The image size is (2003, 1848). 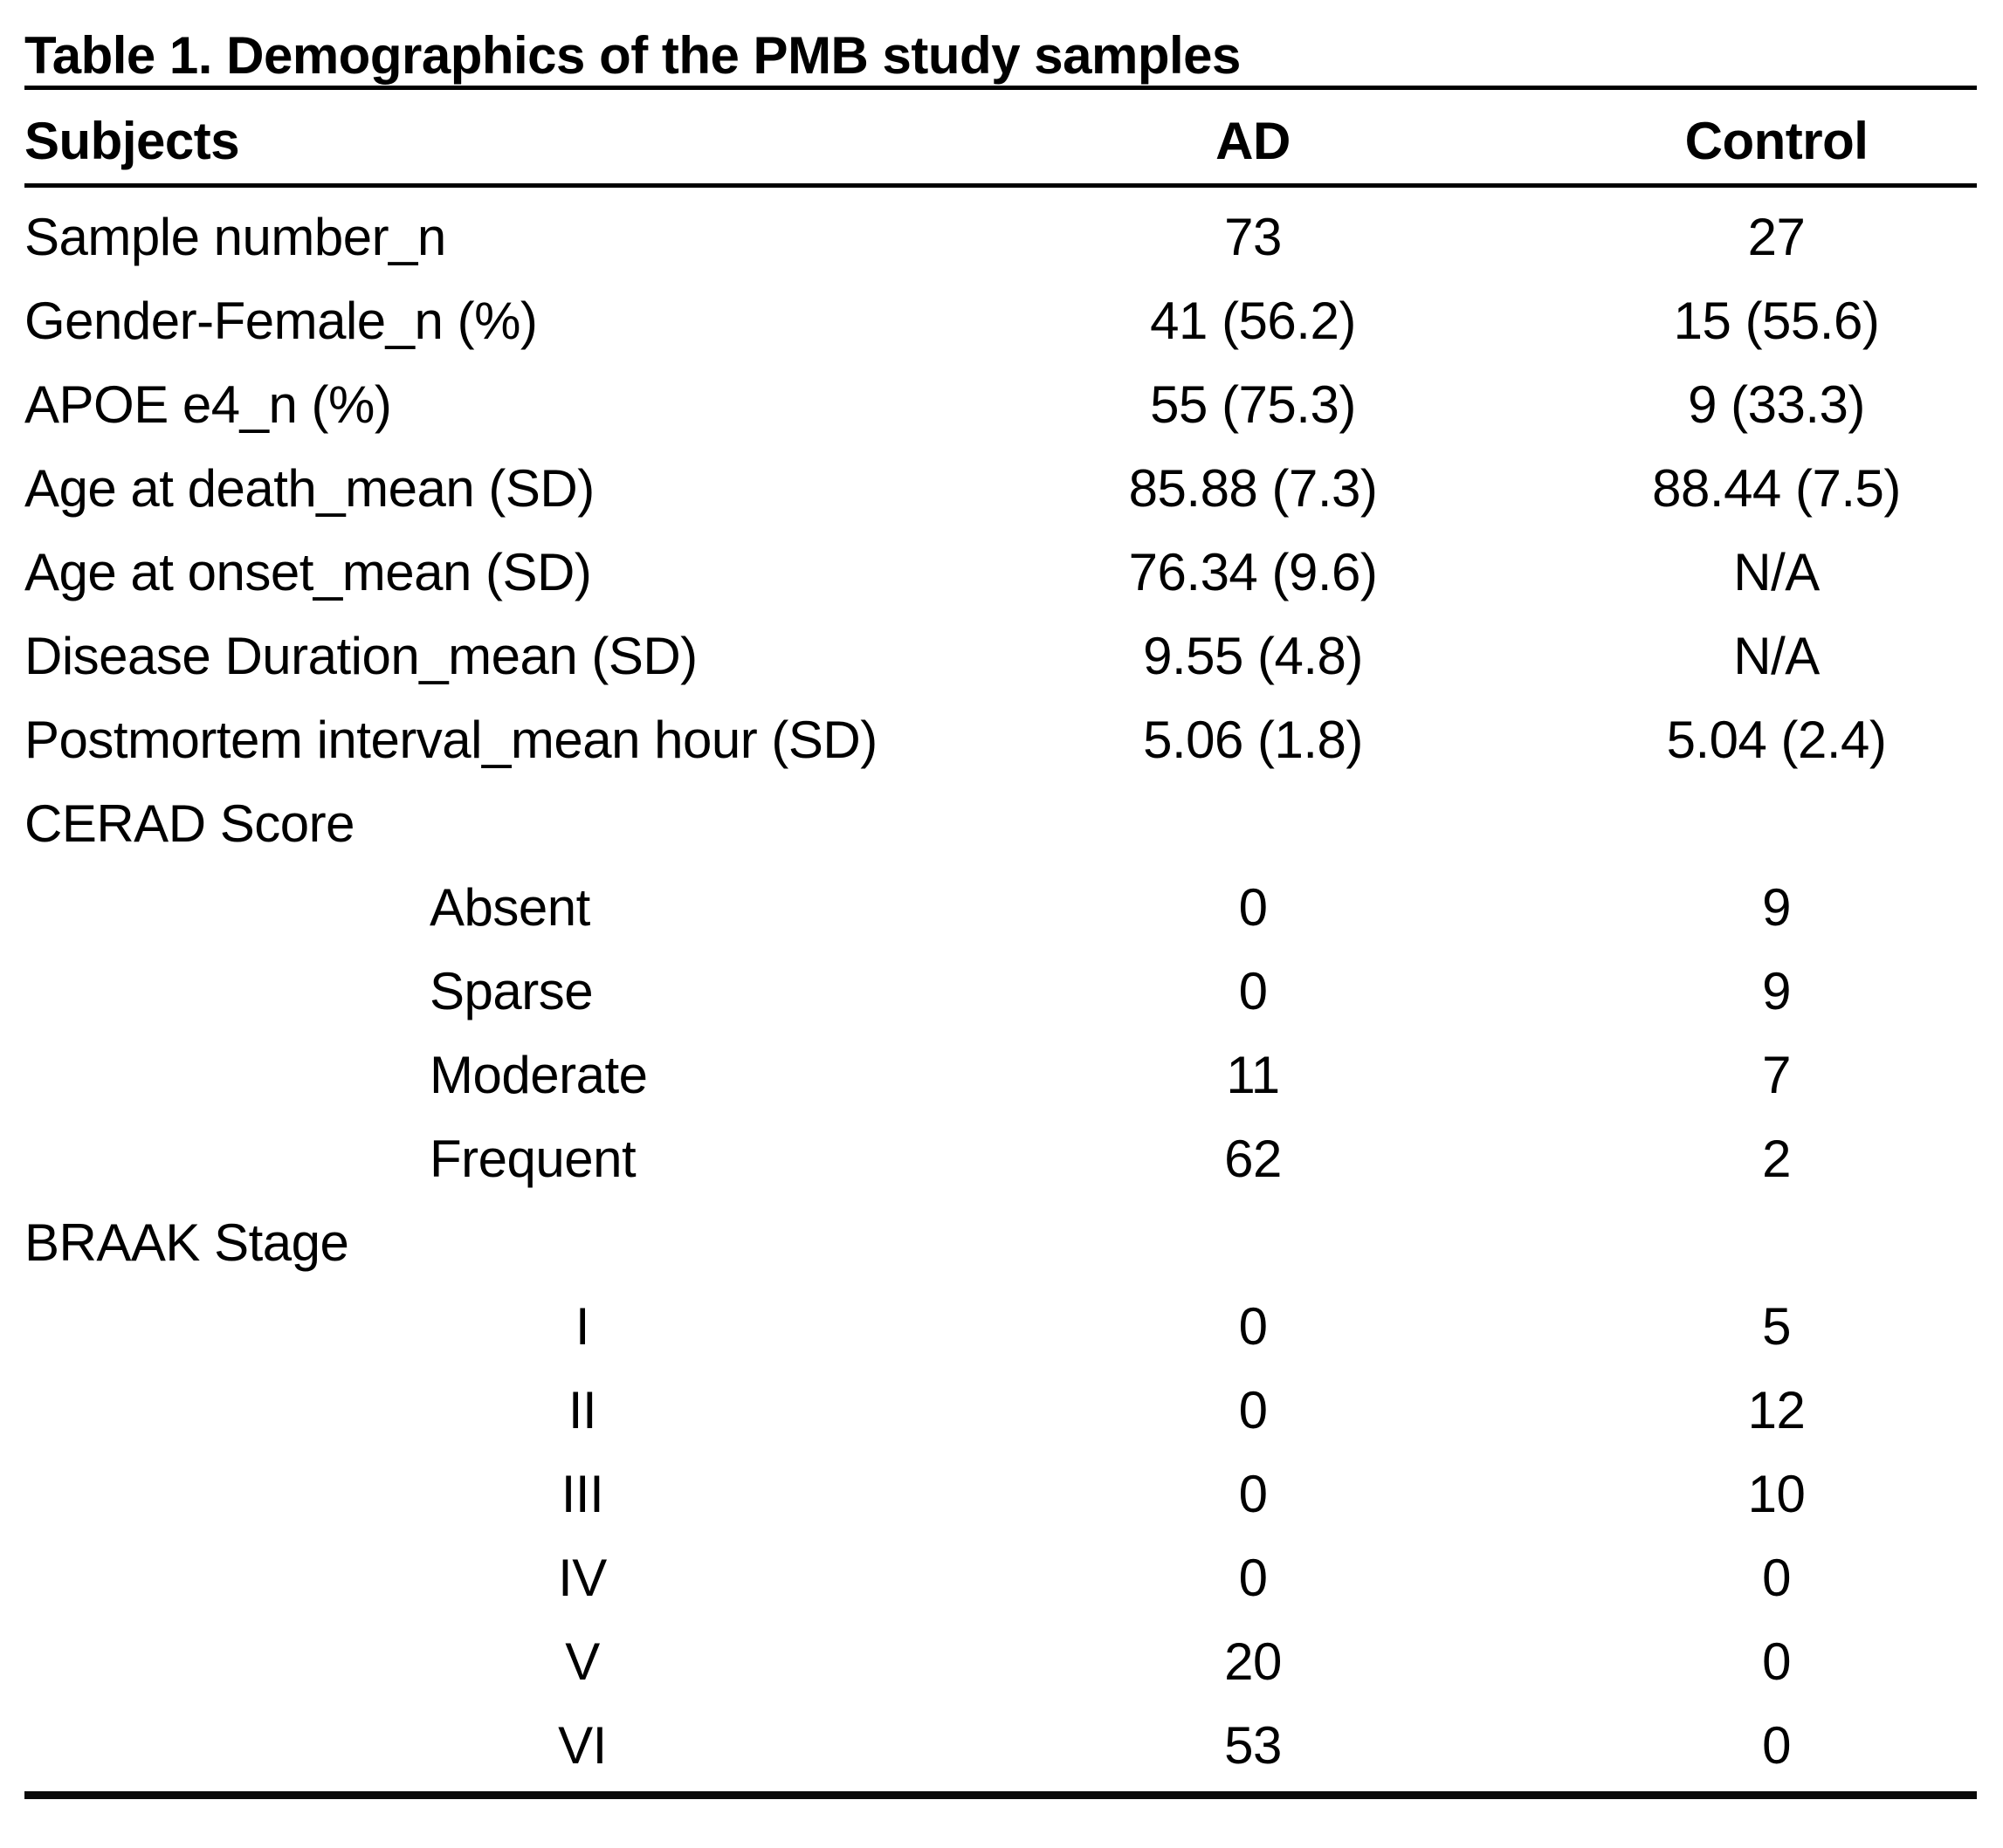 What do you see at coordinates (582, 1326) in the screenshot?
I see `row-label: I` at bounding box center [582, 1326].